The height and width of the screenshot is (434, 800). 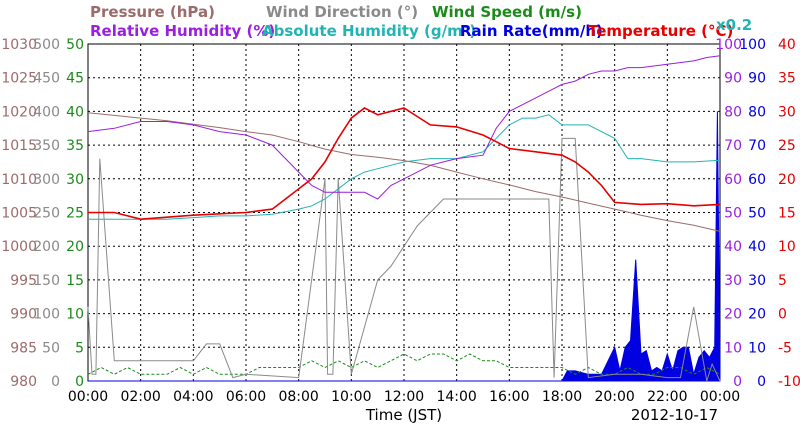 What do you see at coordinates (787, 247) in the screenshot?
I see `y-tick-temp: 10` at bounding box center [787, 247].